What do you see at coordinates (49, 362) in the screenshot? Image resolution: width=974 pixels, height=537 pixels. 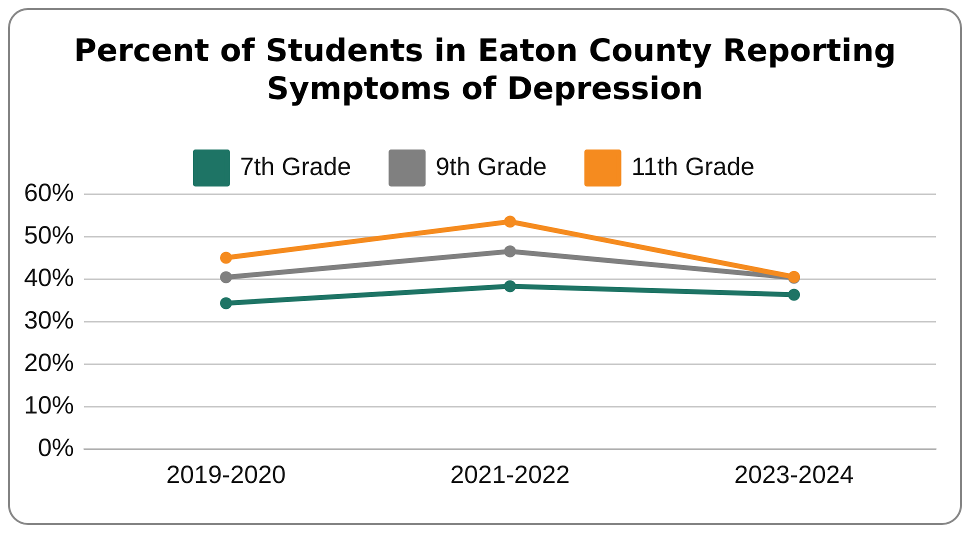 I see `y-tick-label: 20%` at bounding box center [49, 362].